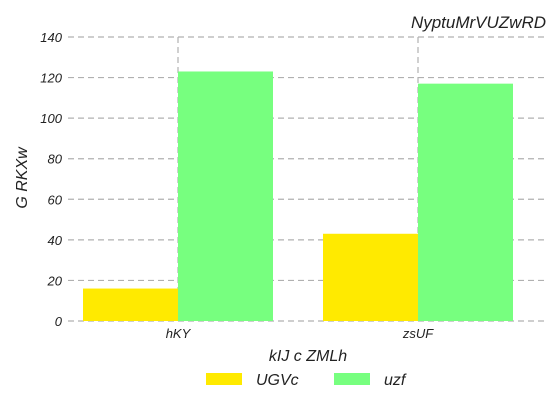 The height and width of the screenshot is (420, 560). What do you see at coordinates (224, 379) in the screenshot?
I see `legend-swatch-UGVc` at bounding box center [224, 379].